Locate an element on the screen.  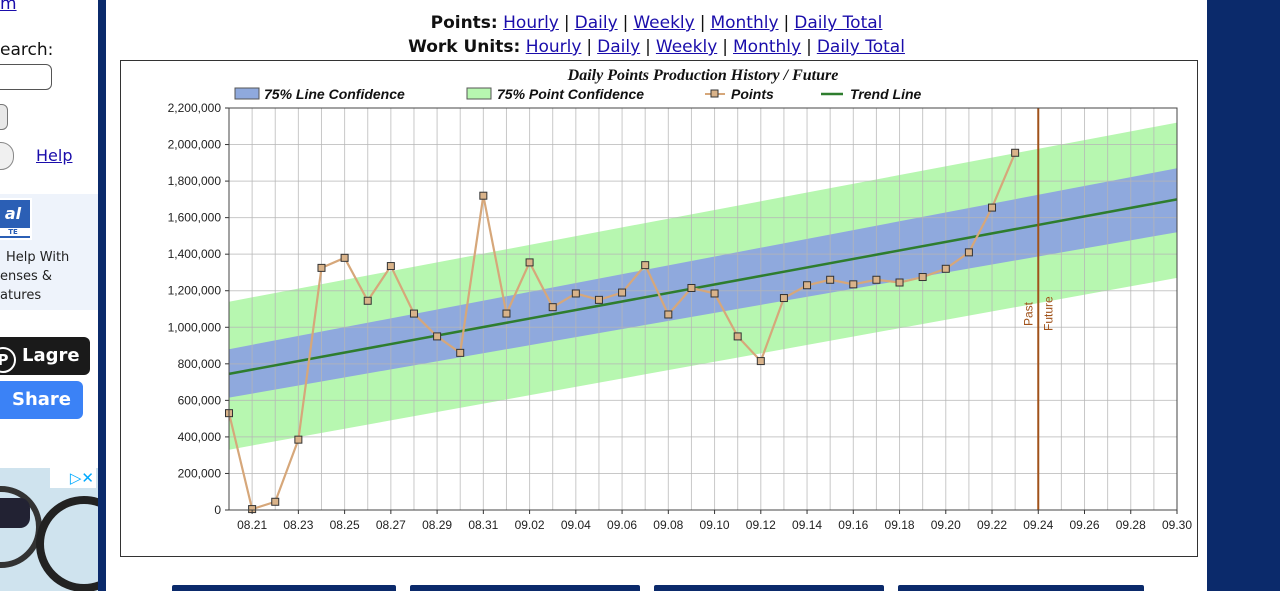
search-button is located at coordinates (4, 117).